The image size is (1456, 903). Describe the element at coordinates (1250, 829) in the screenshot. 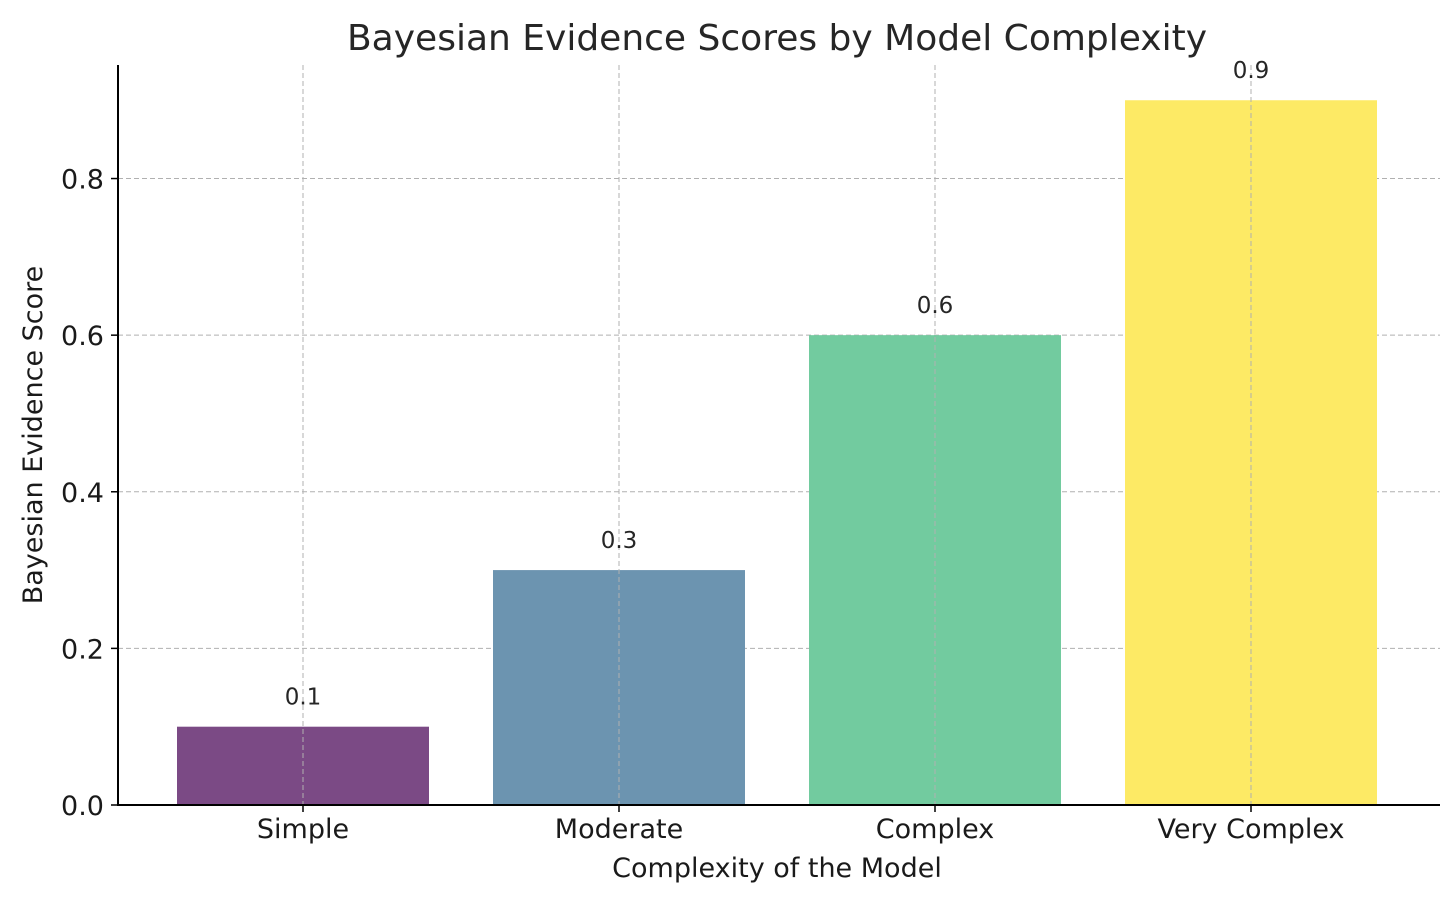

I see `x-tick-label: Very Complex` at that location.